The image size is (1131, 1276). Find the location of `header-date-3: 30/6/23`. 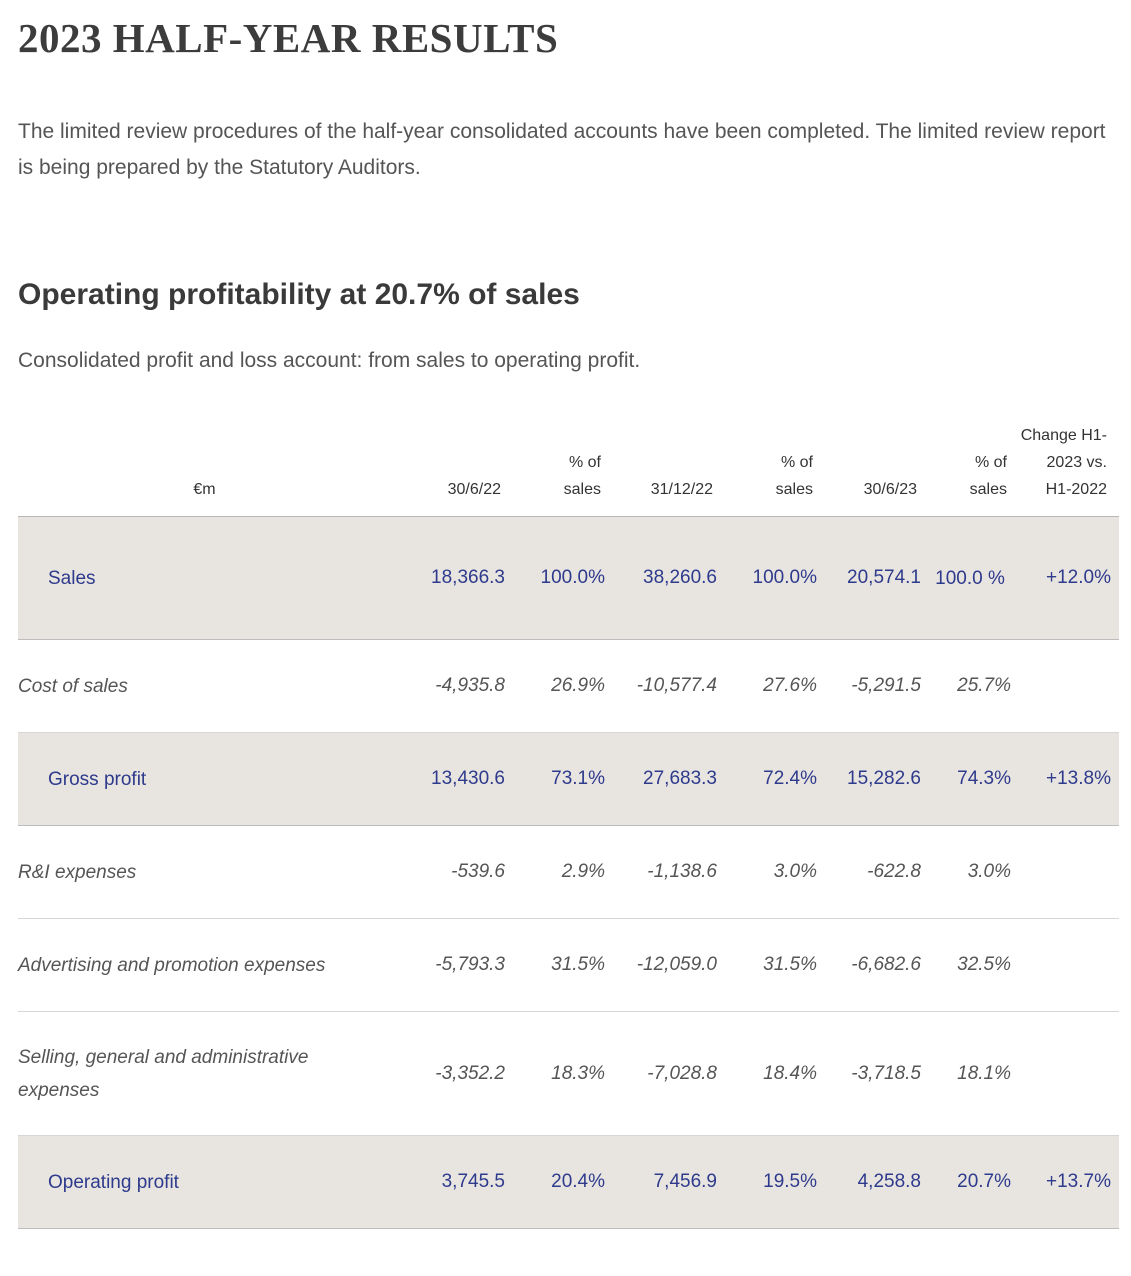

header-date-3: 30/6/23 is located at coordinates (890, 489).